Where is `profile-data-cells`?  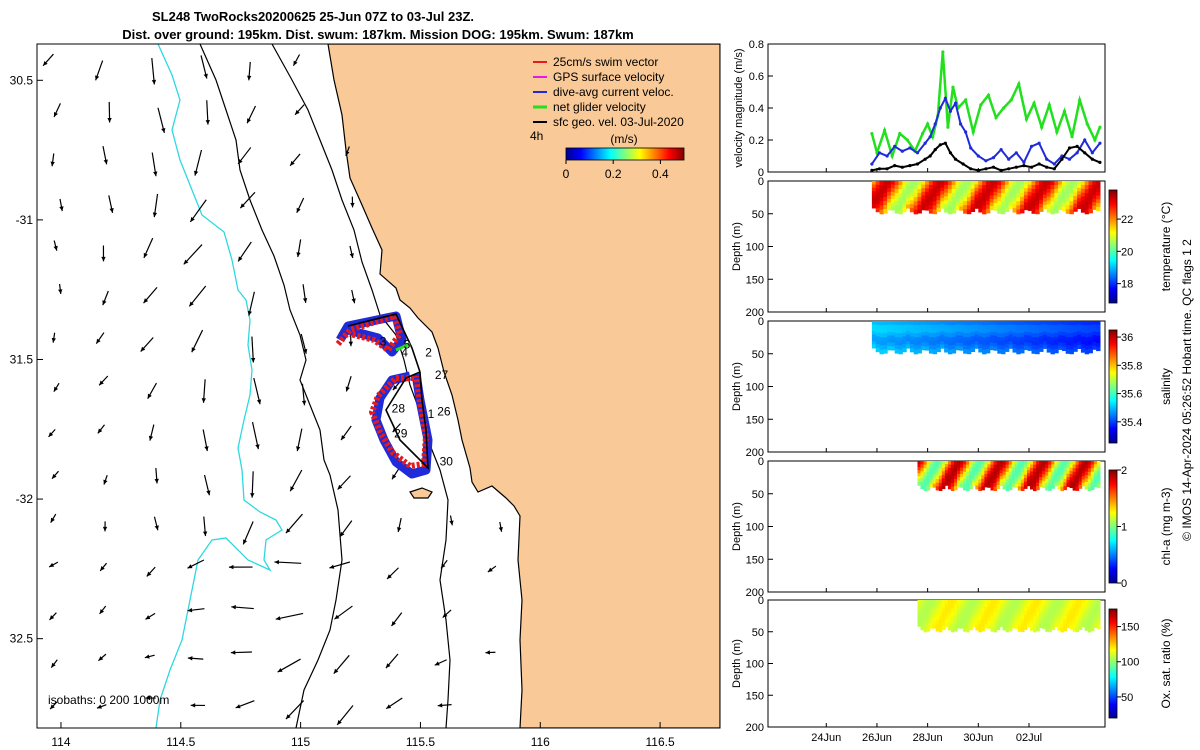
profile-data-cells is located at coordinates (986, 198).